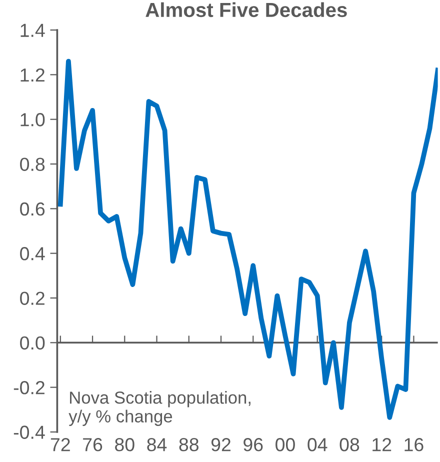 The image size is (440, 462). Describe the element at coordinates (92, 445) in the screenshot. I see `x-tick-label: 76` at that location.